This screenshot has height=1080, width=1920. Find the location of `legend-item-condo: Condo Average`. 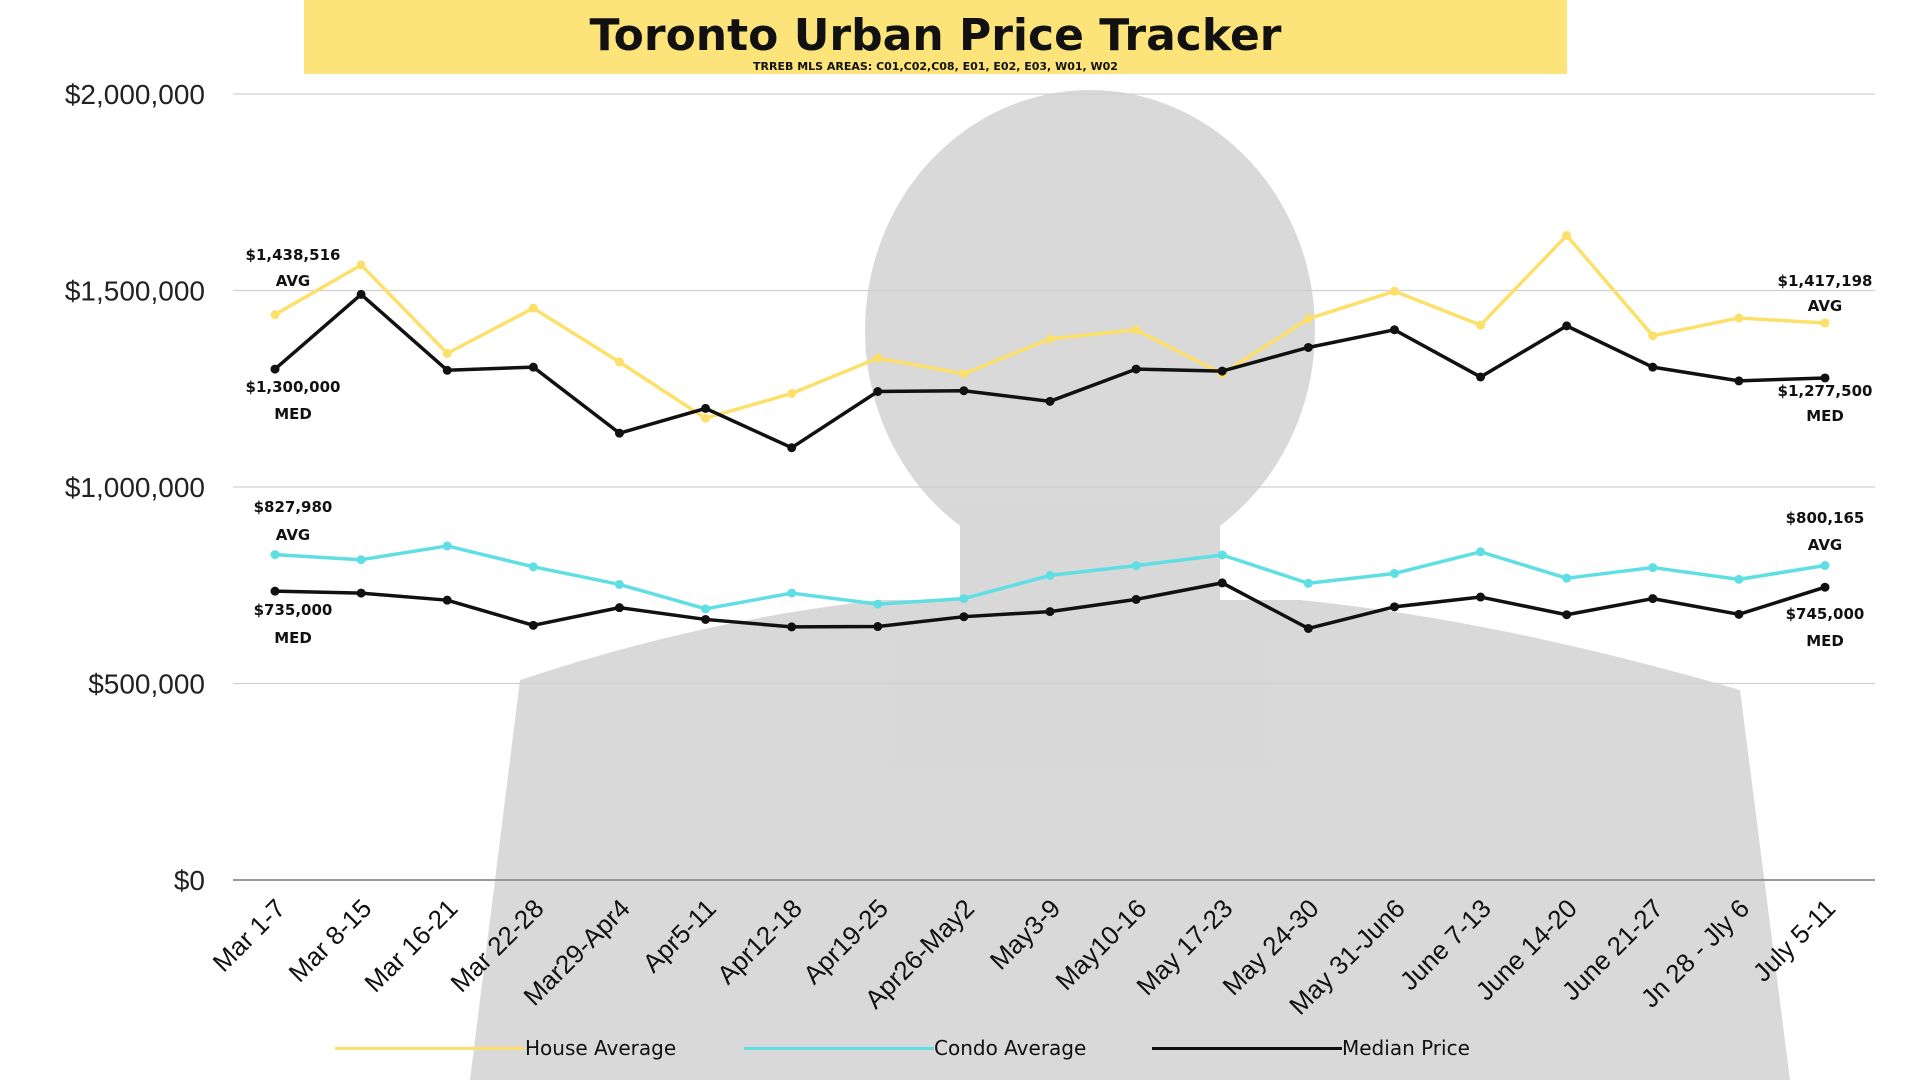

legend-item-condo: Condo Average is located at coordinates (915, 1048).